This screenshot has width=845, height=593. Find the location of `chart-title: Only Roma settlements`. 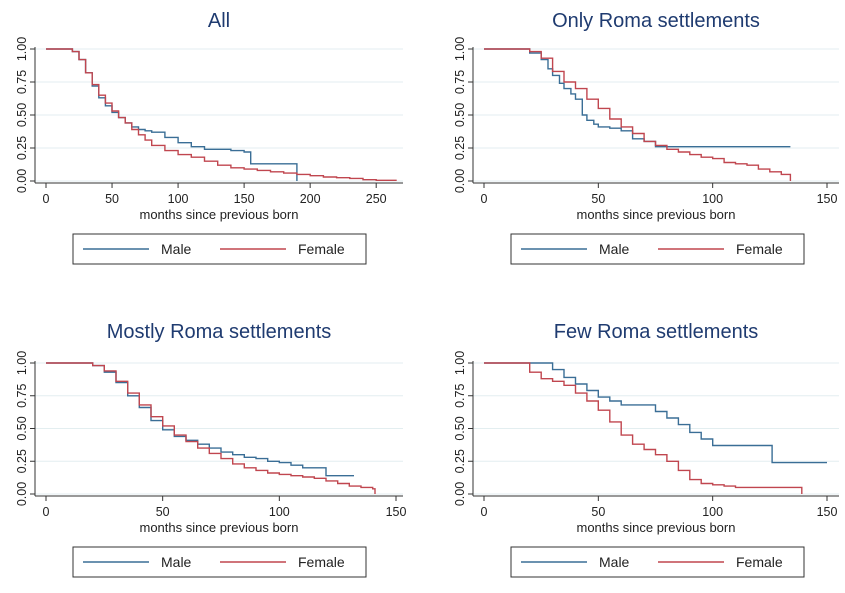

chart-title: Only Roma settlements is located at coordinates (656, 21).